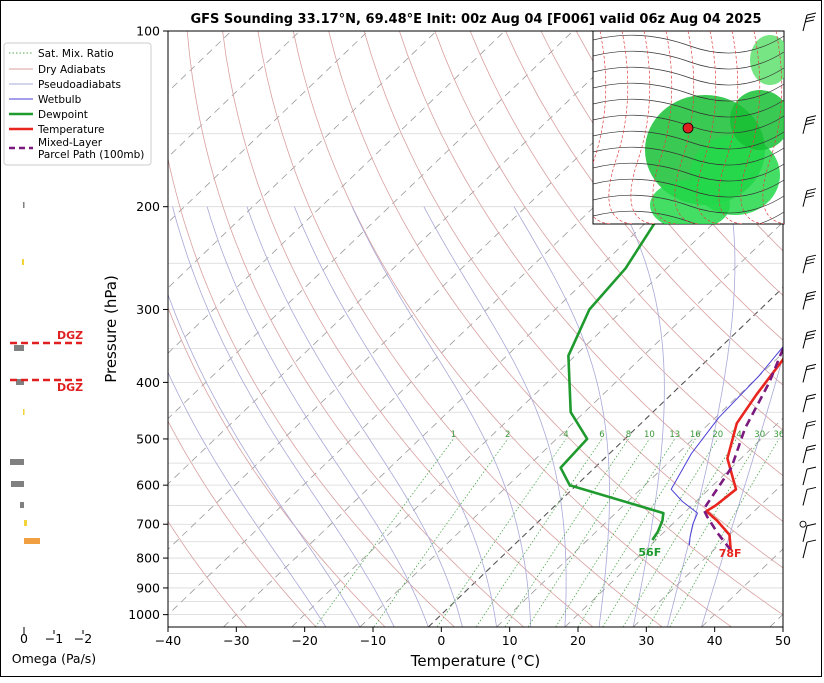  I want to click on legend-entry: Mixed-Layer, so click(70, 143).